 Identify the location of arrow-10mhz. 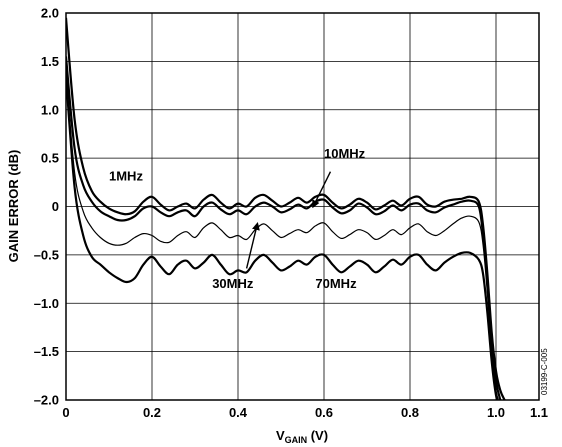
(322, 190).